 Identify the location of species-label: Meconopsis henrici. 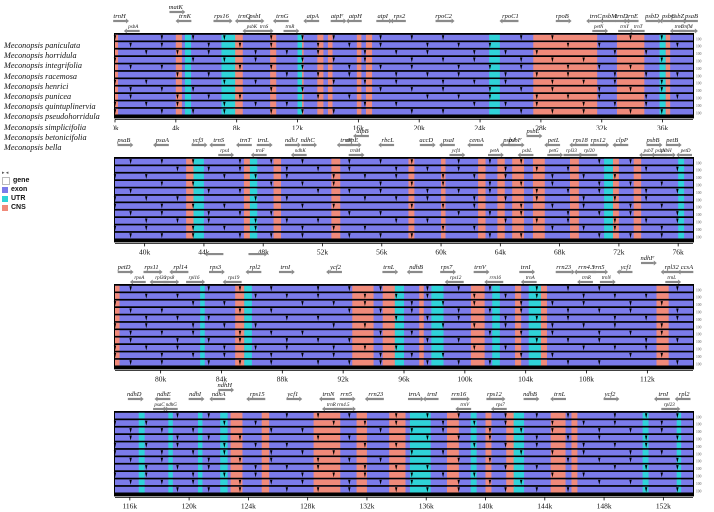
(36, 86).